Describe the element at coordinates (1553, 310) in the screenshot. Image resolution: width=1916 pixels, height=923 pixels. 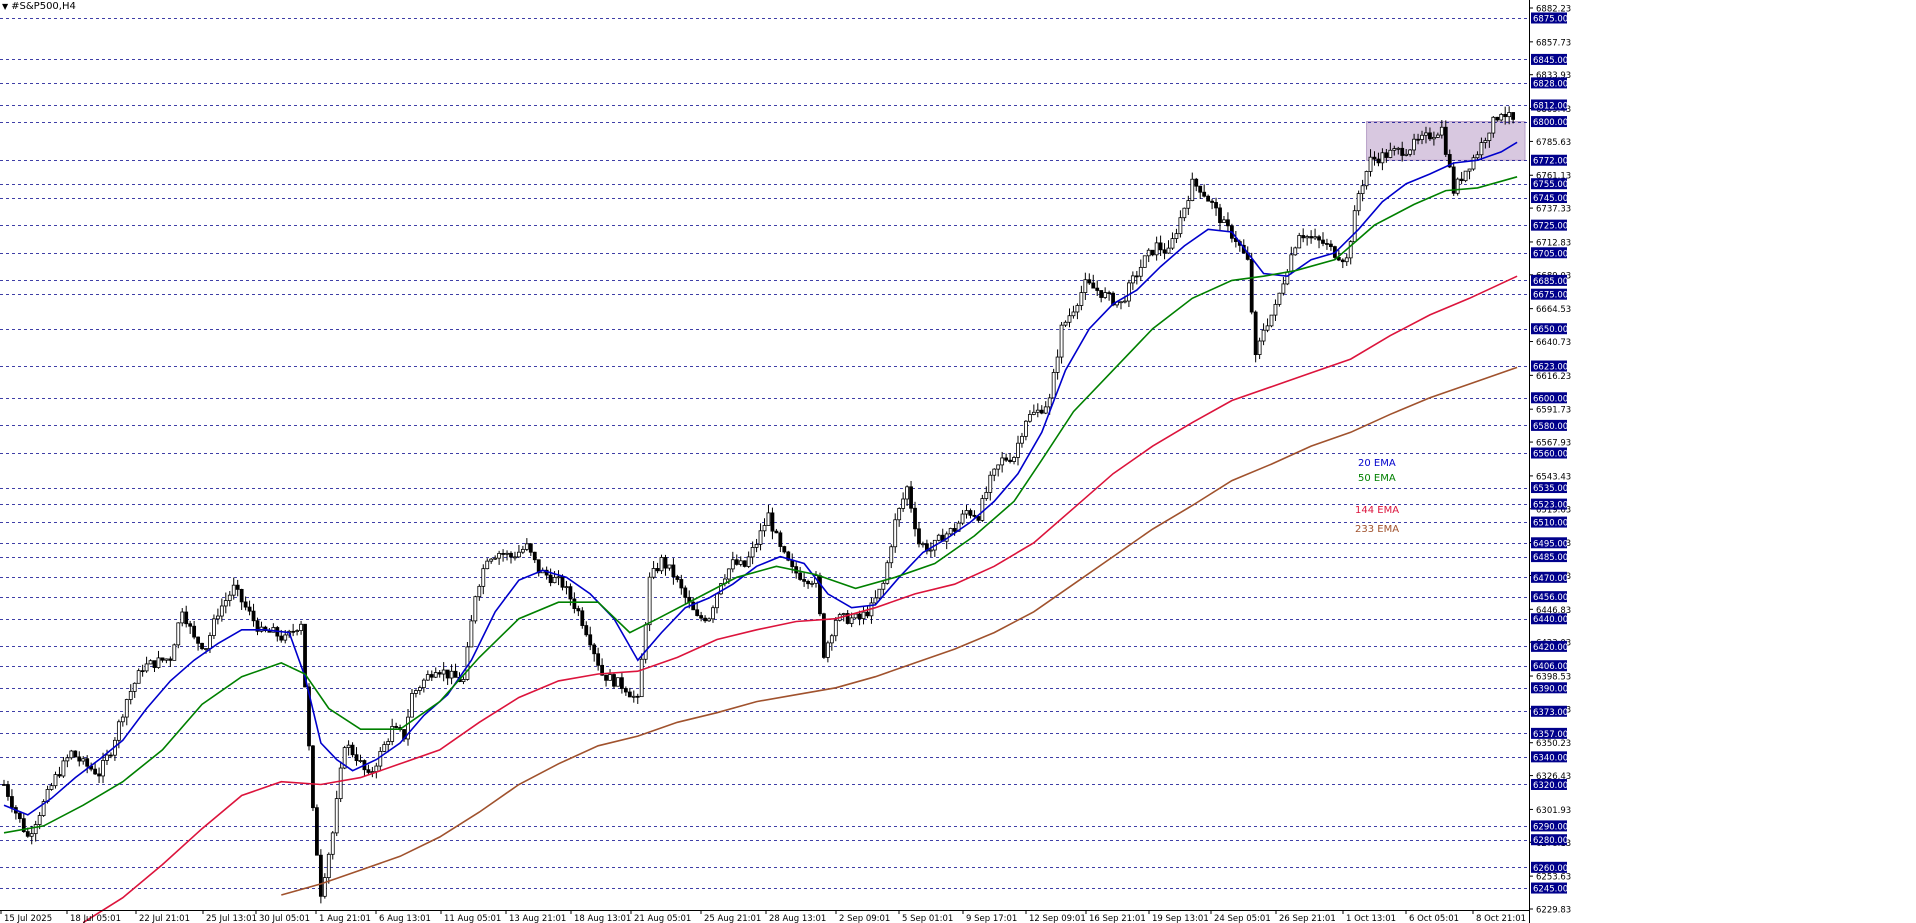
I see `y-tick-label: 6664.53` at that location.